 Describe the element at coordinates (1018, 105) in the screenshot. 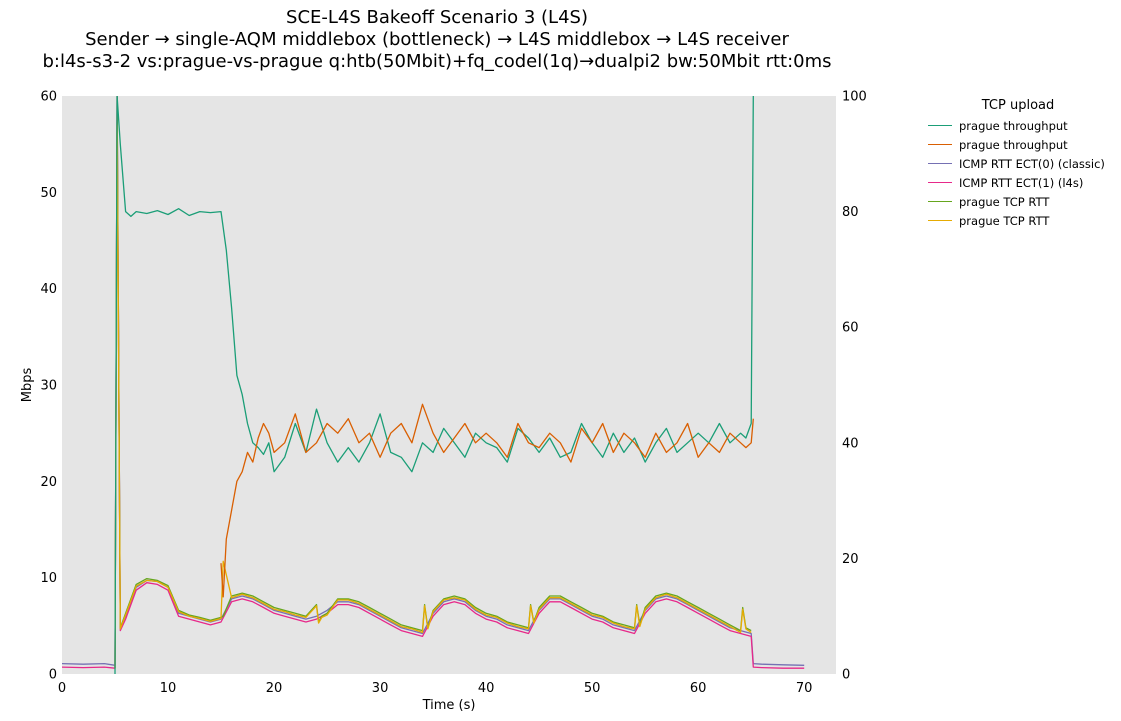

I see `legend-title: TCP upload` at that location.